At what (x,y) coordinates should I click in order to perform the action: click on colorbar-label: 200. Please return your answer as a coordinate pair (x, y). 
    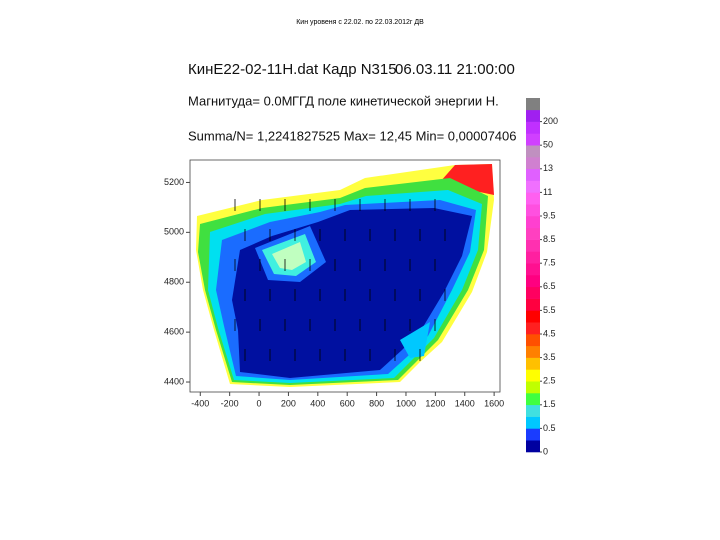
    Looking at the image, I should click on (550, 121).